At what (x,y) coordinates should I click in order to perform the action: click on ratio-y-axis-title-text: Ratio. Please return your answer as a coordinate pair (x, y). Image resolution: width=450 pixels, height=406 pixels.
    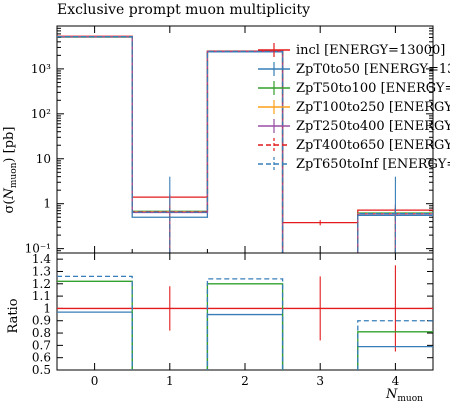
    Looking at the image, I should click on (13, 315).